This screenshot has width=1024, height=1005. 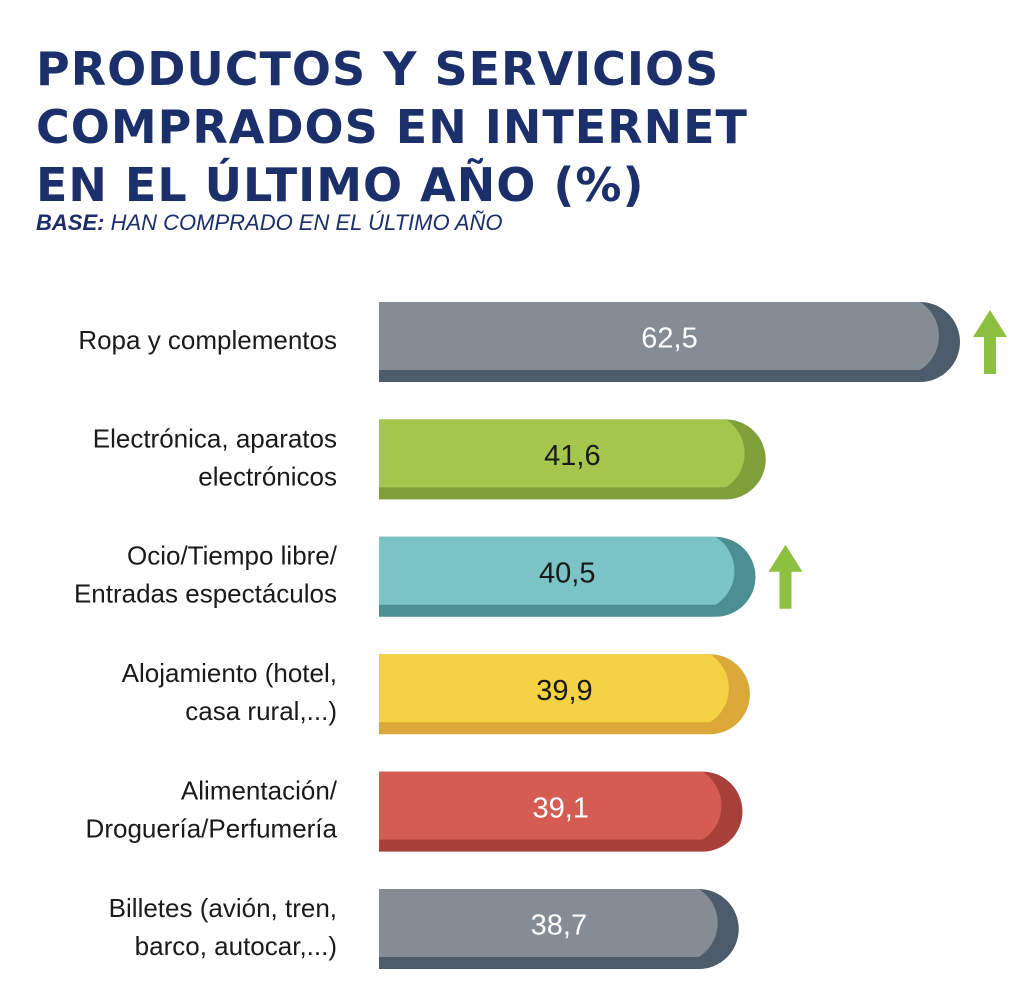 What do you see at coordinates (70, 222) in the screenshot?
I see `subtitle-prefix: BASE:` at bounding box center [70, 222].